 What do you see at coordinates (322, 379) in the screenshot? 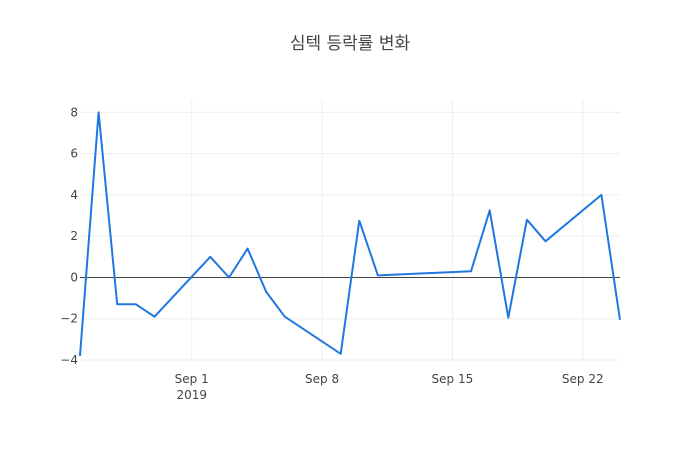
I see `x-tick-label: Sep 8` at bounding box center [322, 379].